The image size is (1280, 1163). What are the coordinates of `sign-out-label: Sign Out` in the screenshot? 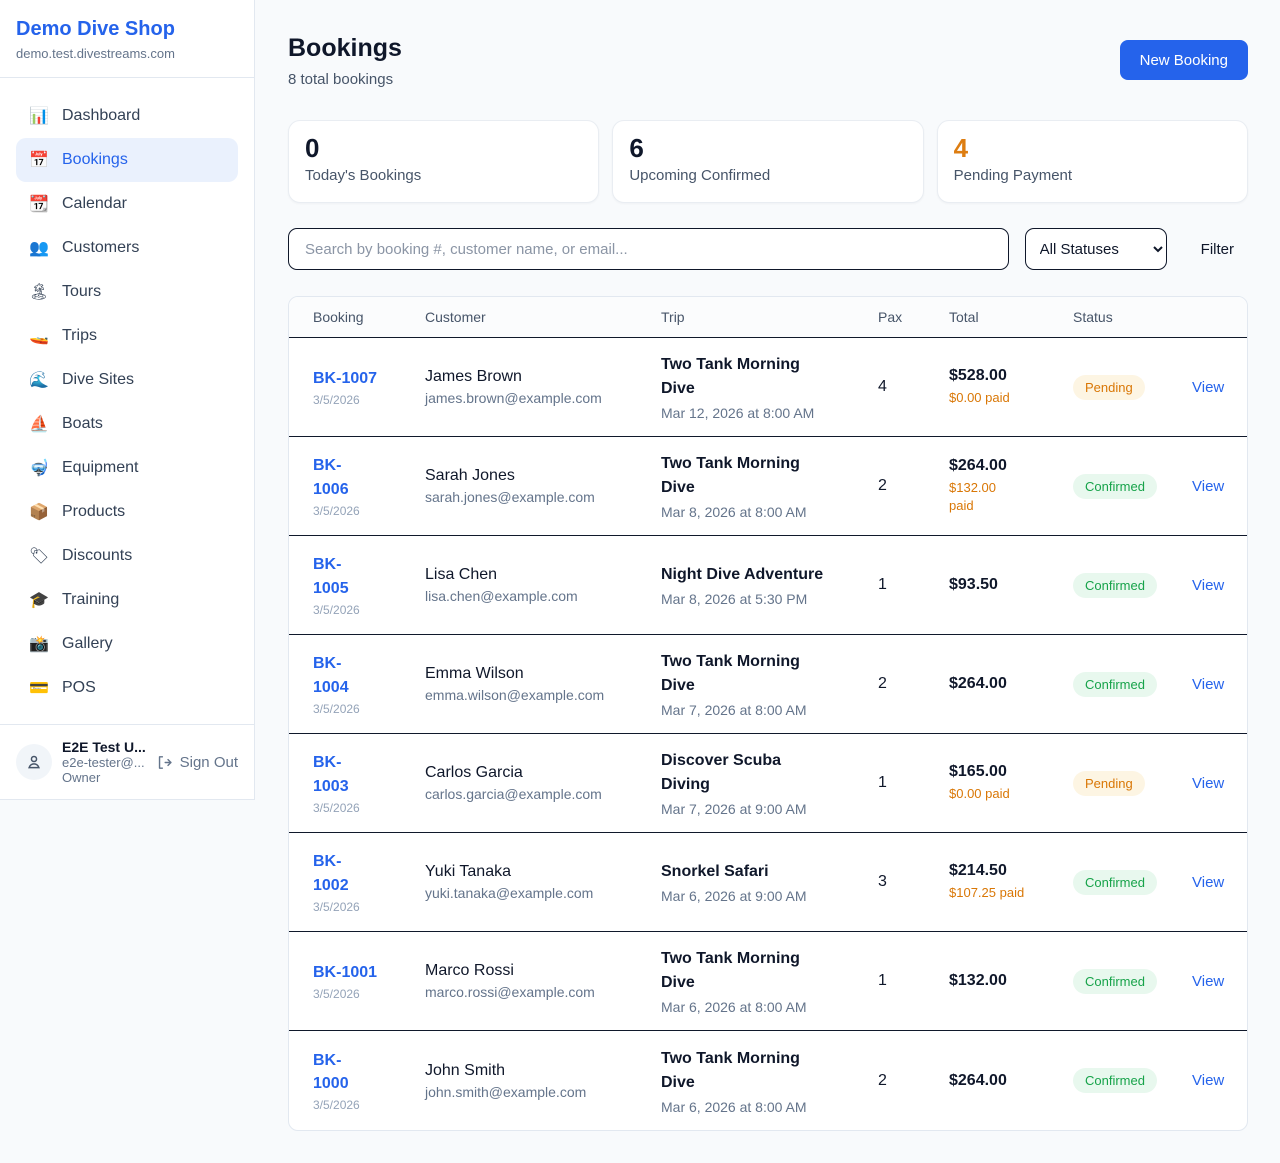 It's located at (208, 762).